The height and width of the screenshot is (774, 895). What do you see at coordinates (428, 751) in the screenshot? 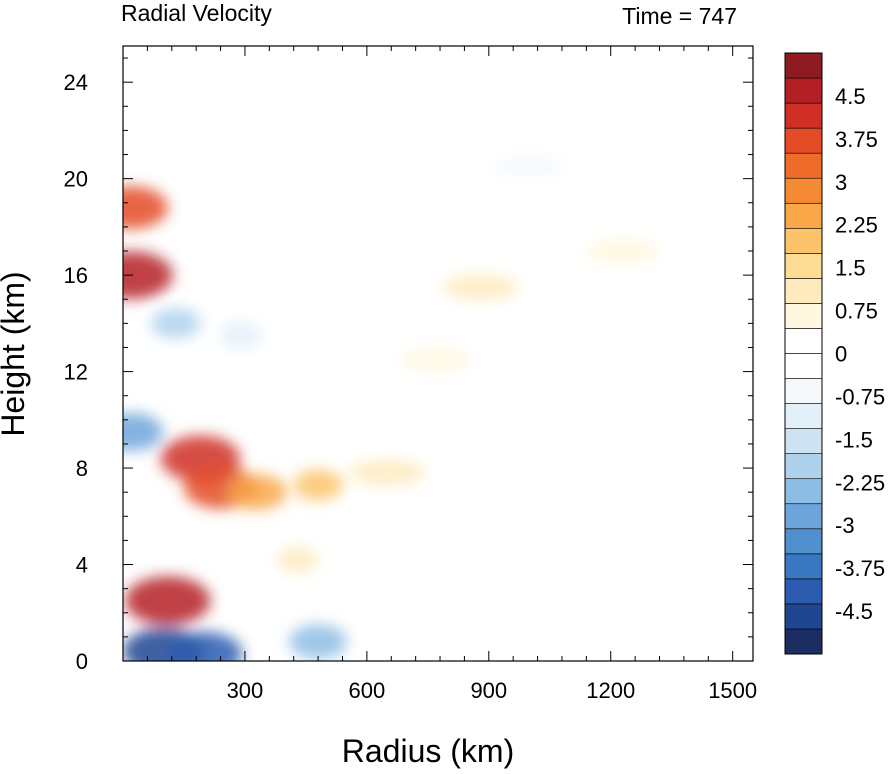
I see `x-axis-label: Radius (km)` at bounding box center [428, 751].